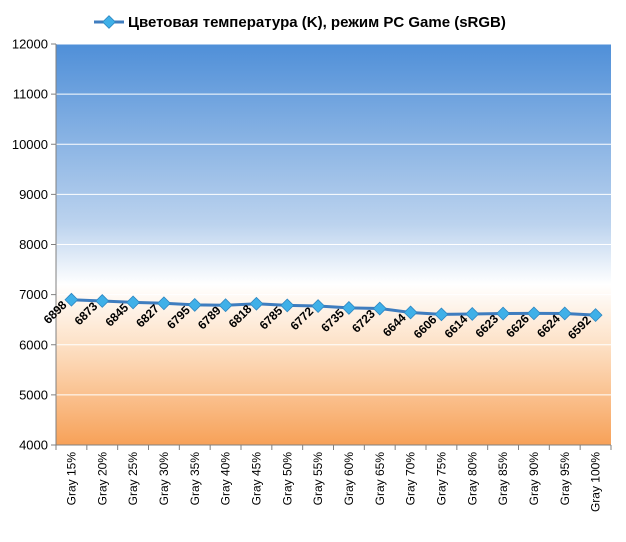 The image size is (626, 542). Describe the element at coordinates (441, 479) in the screenshot. I see `x-tick-label: Gray 75%` at that location.